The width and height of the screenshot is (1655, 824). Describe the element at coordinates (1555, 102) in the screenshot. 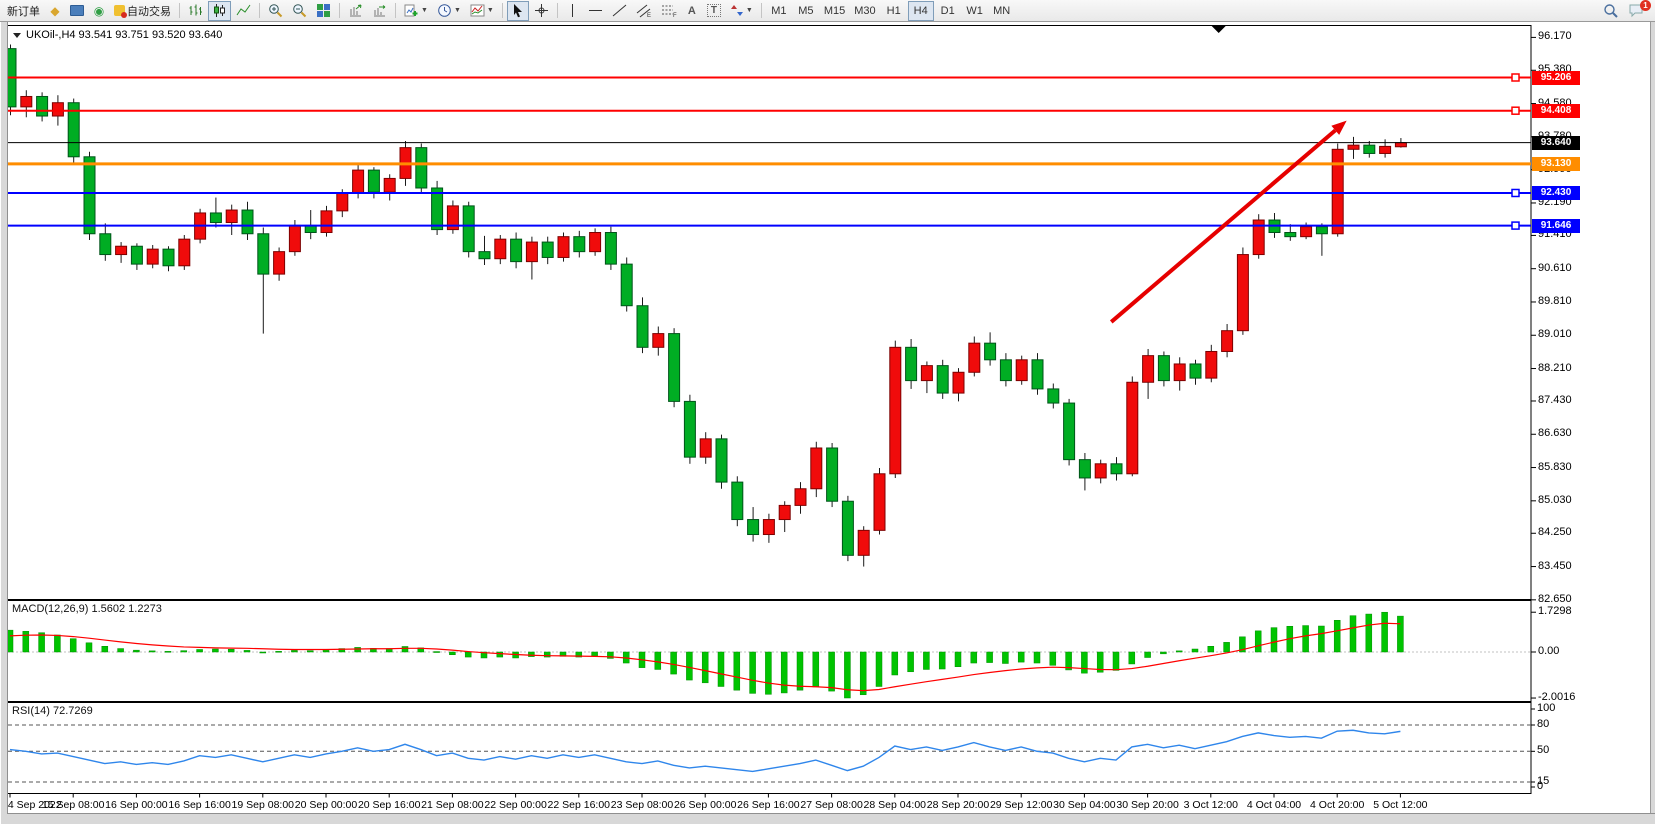

I see `price-tick-label: 94.580` at that location.